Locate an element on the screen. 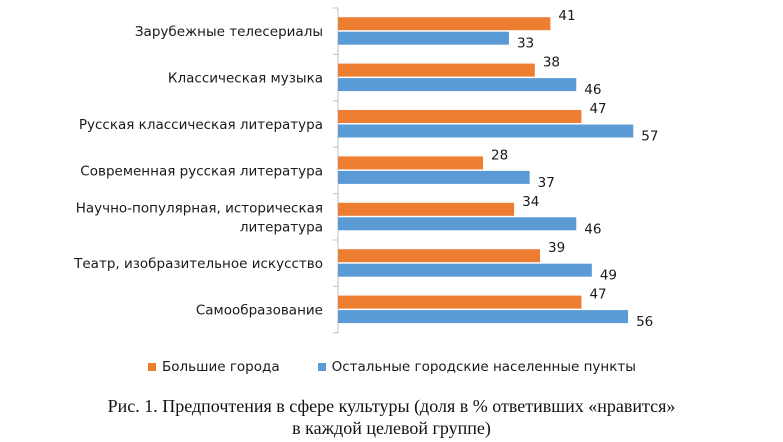  data-label-russian-classic-literature-other-settlements: 57 is located at coordinates (649, 137).